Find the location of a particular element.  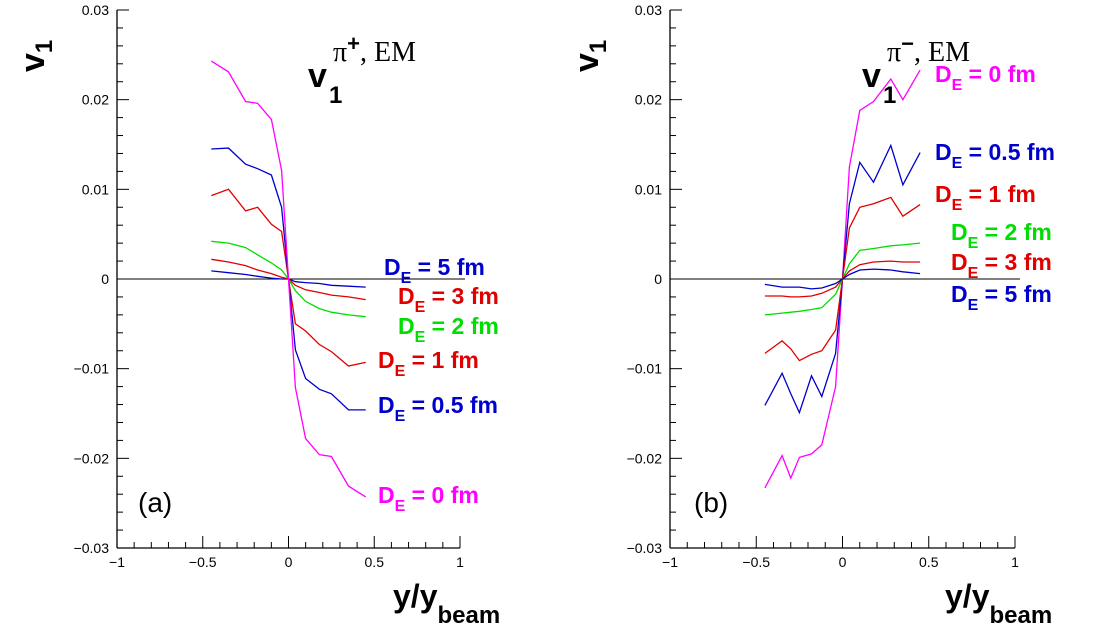

series-label: DE = 5 fm is located at coordinates (1001, 297).